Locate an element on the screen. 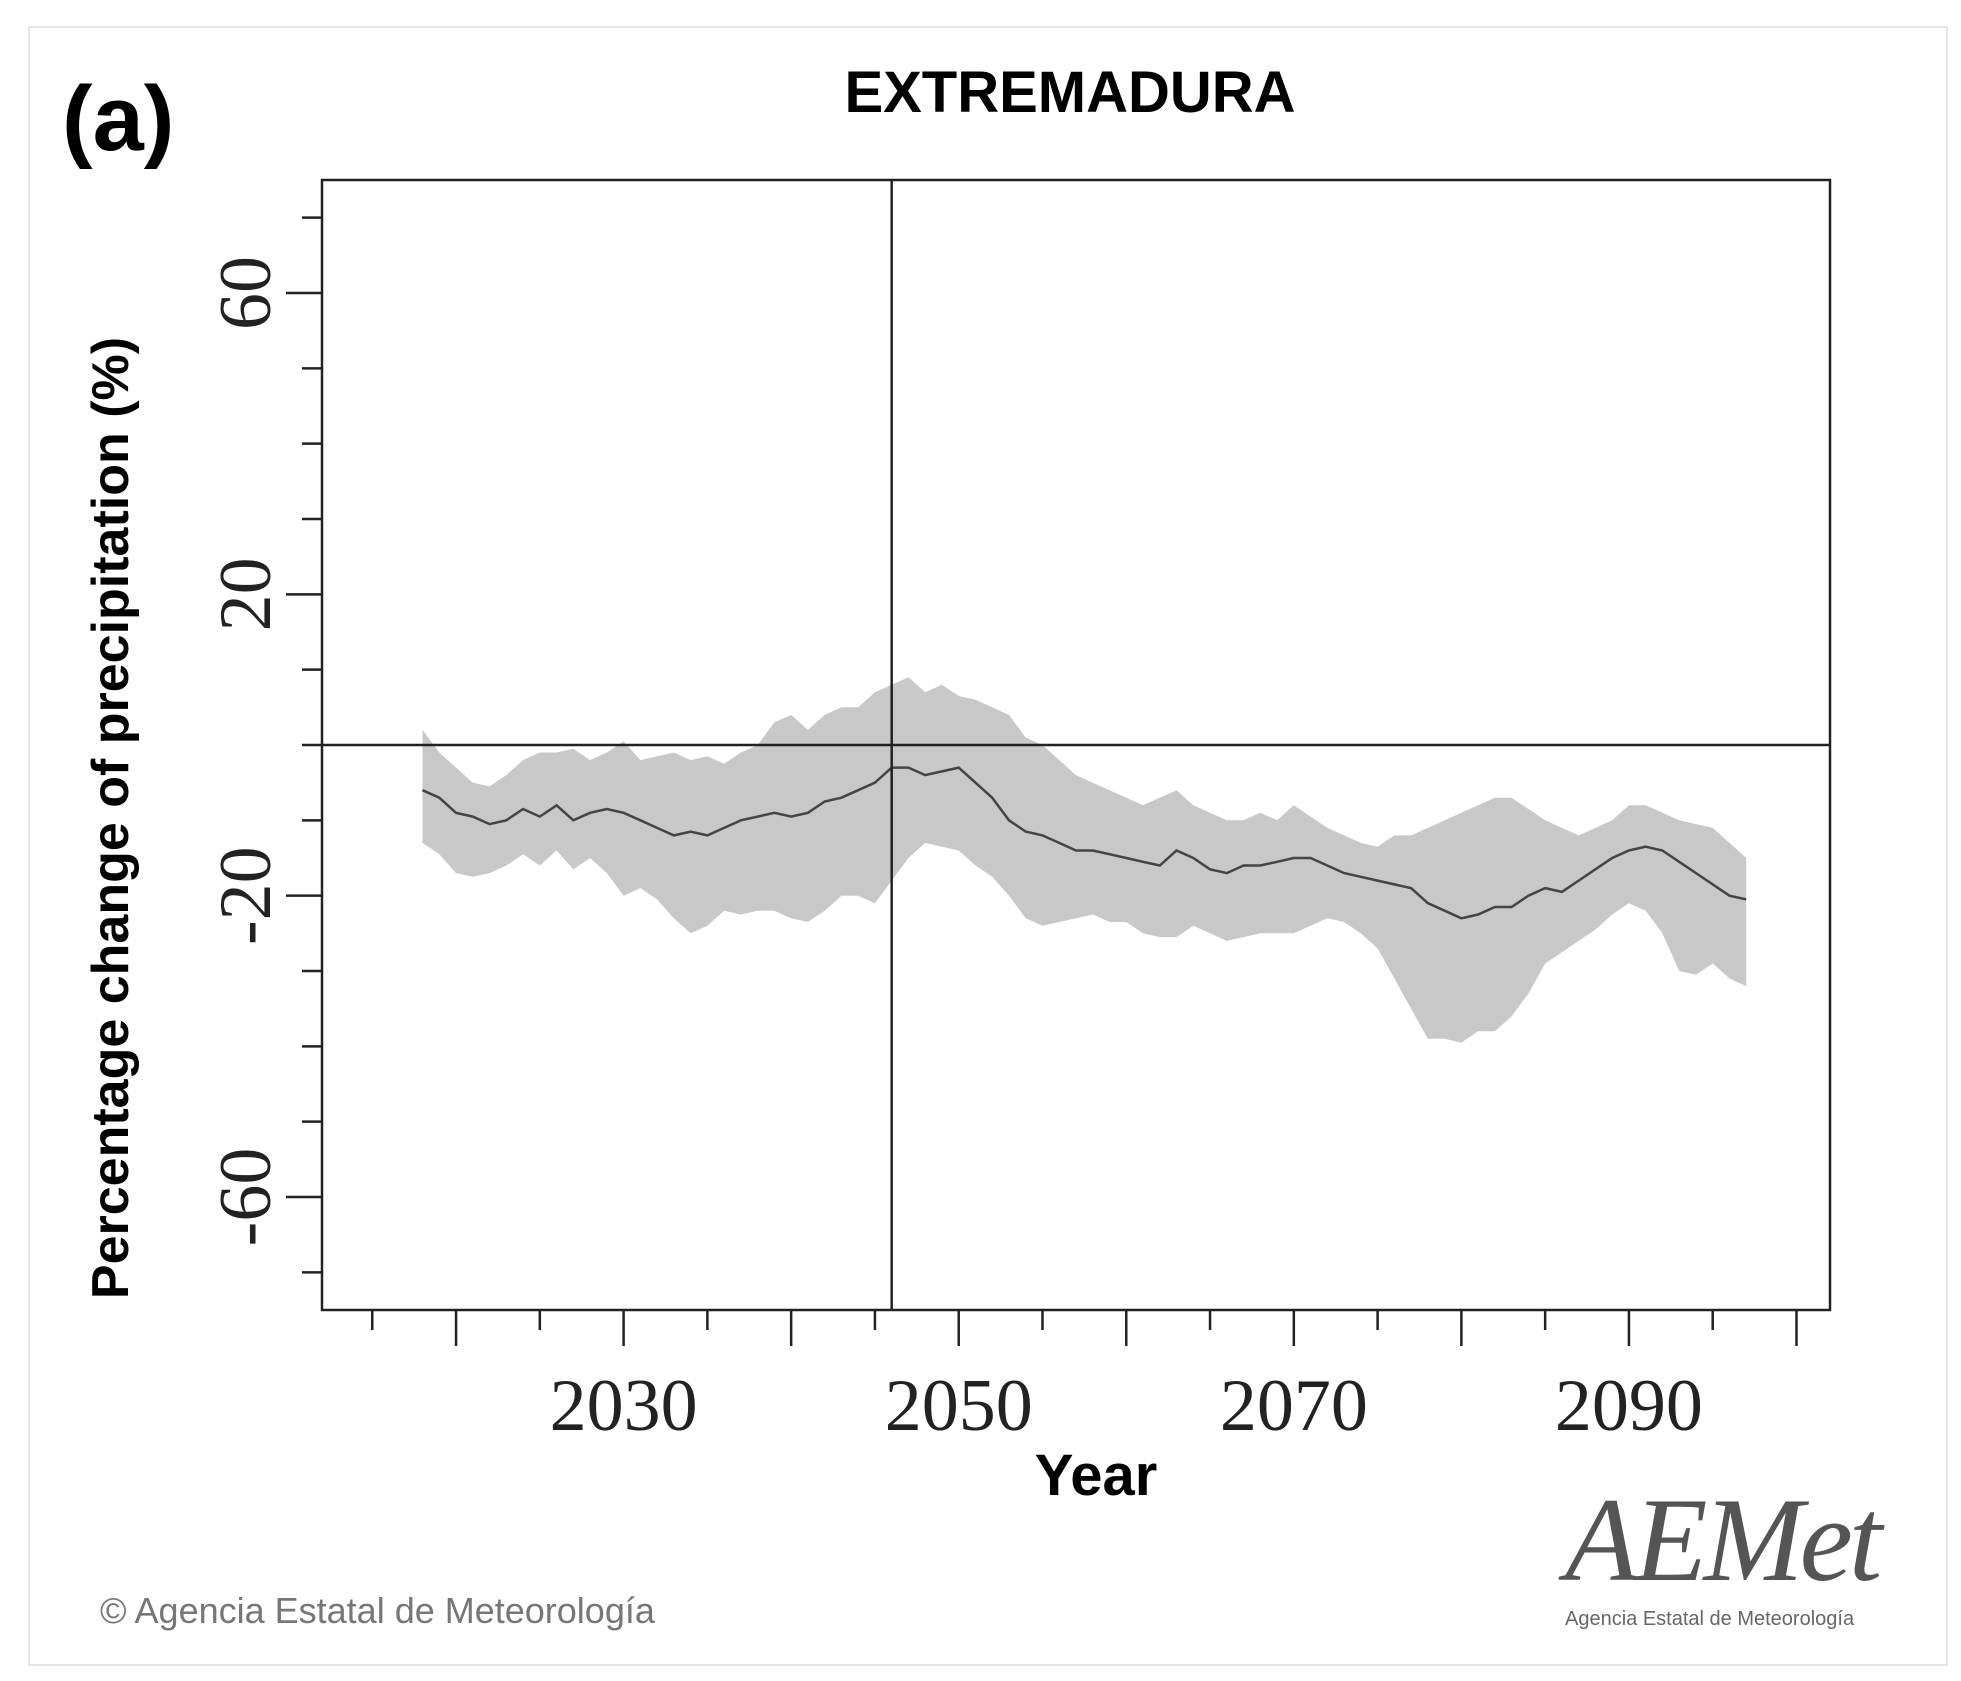  y-tick-label-20: 20 is located at coordinates (246, 594).